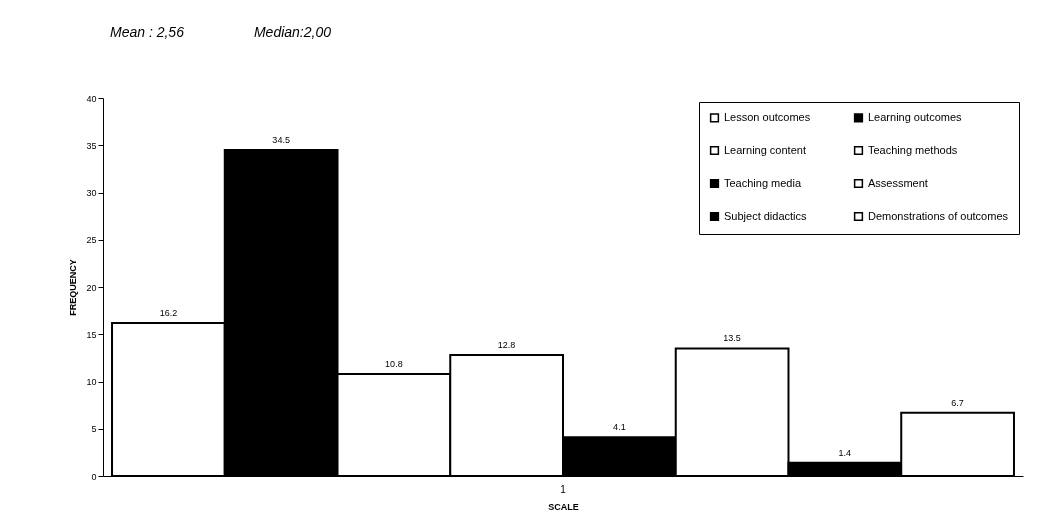 This screenshot has height=525, width=1057. What do you see at coordinates (91, 240) in the screenshot?
I see `y-tick-label: 25` at bounding box center [91, 240].